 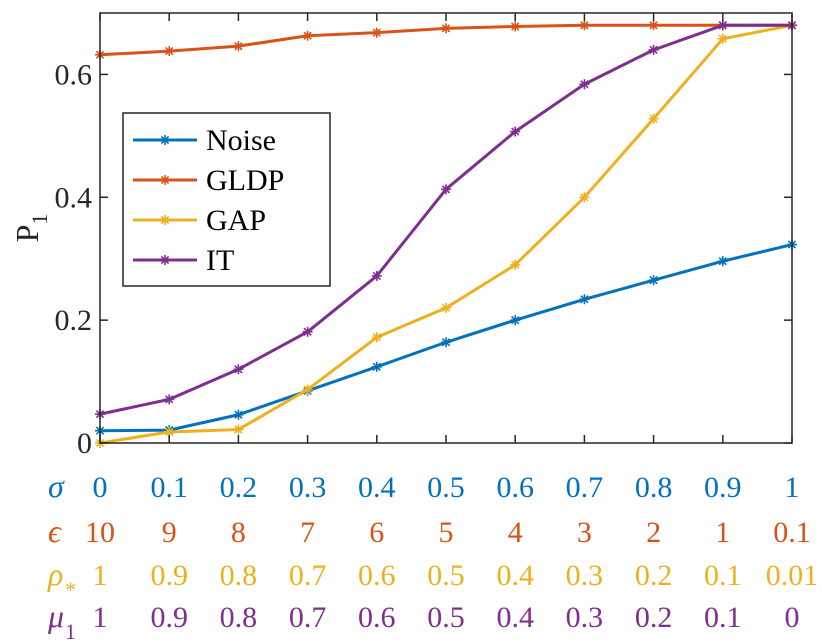 I want to click on legend-marker-gldp-d2, so click(x=165, y=180).